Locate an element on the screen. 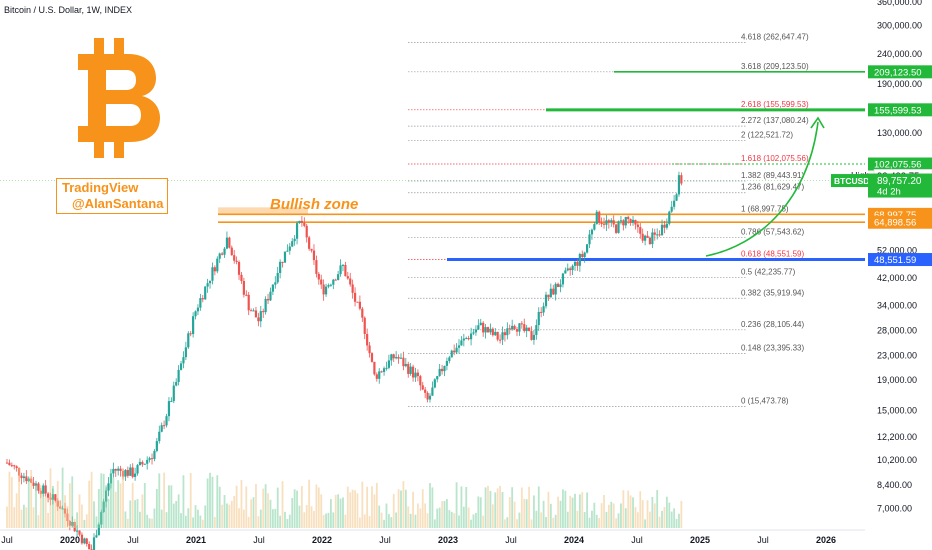 This screenshot has width=932, height=550. chart-title: Bitcoin / U.S. Dollar, 1W, INDEX is located at coordinates (68, 10).